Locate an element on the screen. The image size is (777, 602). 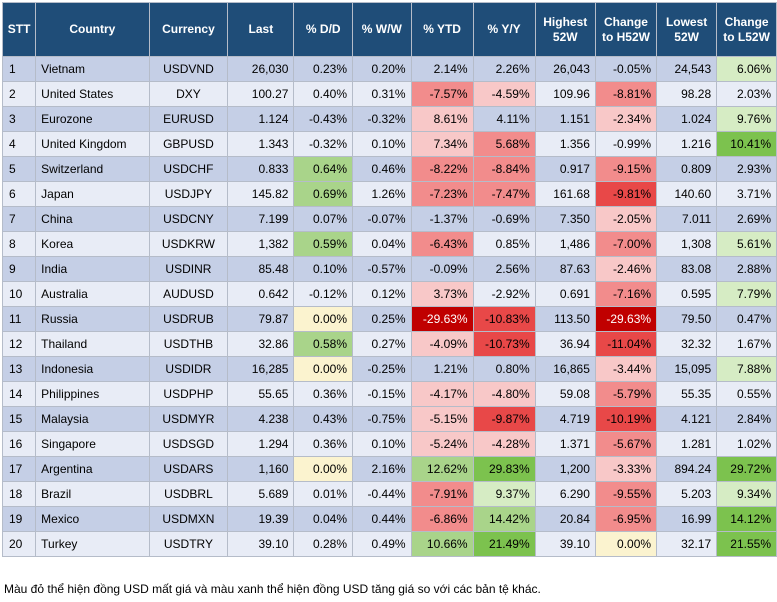
dd-cell: 0.01% is located at coordinates (323, 494).